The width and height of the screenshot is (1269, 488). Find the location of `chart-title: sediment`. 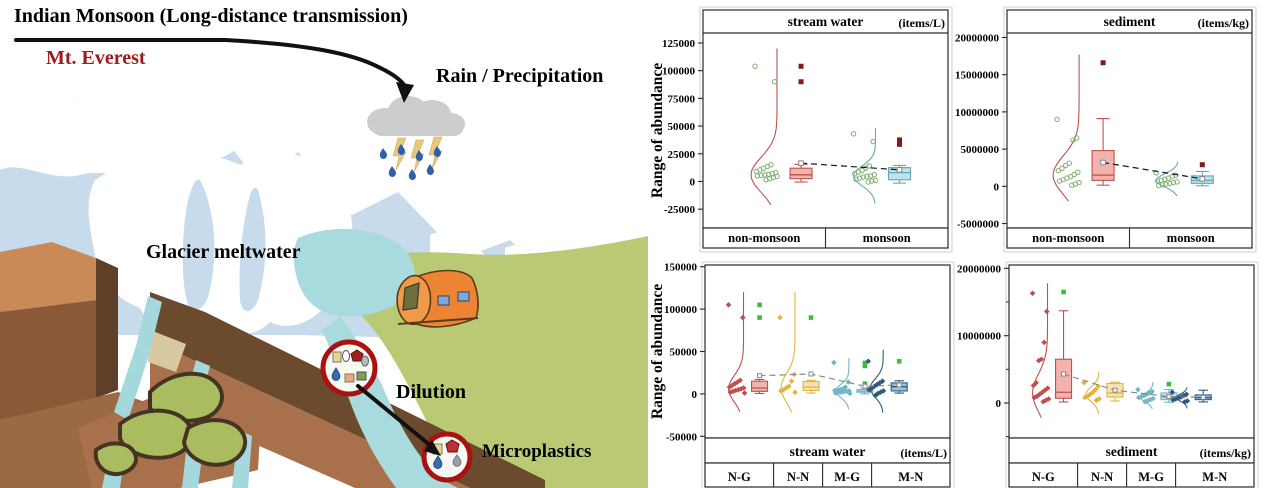

chart-title: sediment is located at coordinates (1130, 21).